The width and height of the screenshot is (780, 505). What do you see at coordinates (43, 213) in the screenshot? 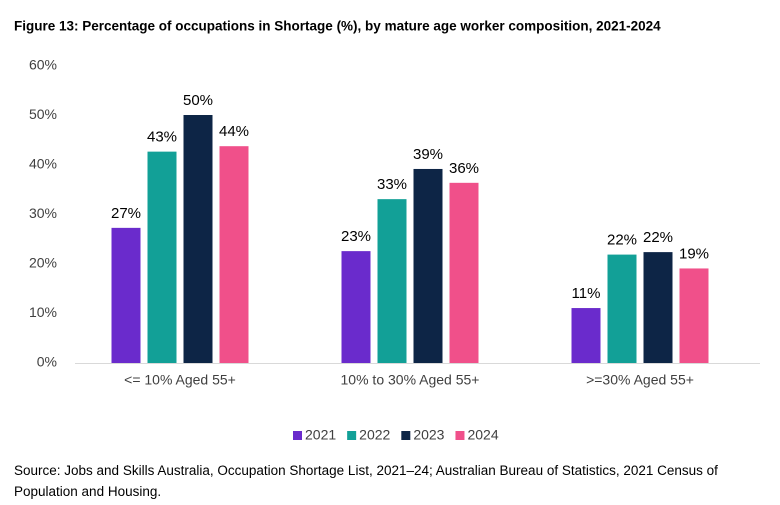
I see `y-tick-label: 30%` at bounding box center [43, 213].